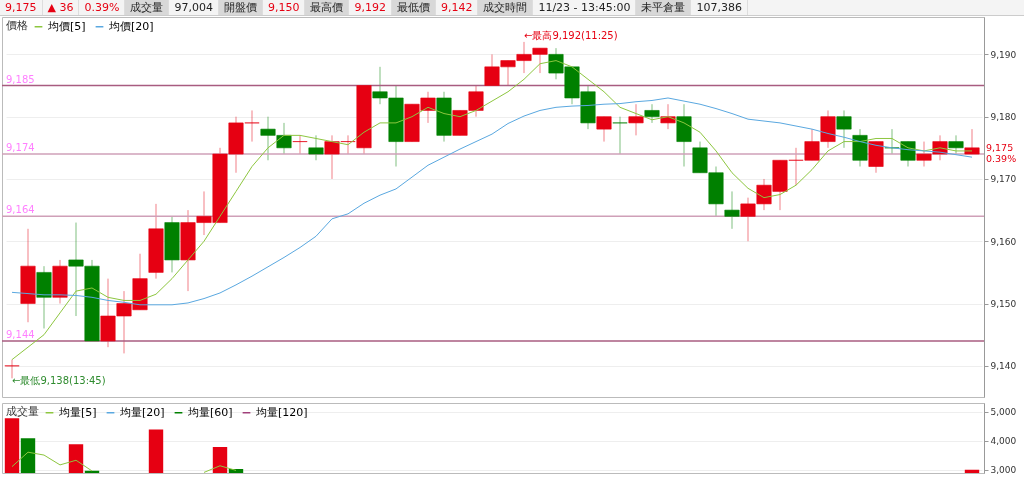 Image resolution: width=1024 pixels, height=477 pixels. Describe the element at coordinates (59, 381) in the screenshot. I see `annotation: ←最低9,138(13:45)` at that location.